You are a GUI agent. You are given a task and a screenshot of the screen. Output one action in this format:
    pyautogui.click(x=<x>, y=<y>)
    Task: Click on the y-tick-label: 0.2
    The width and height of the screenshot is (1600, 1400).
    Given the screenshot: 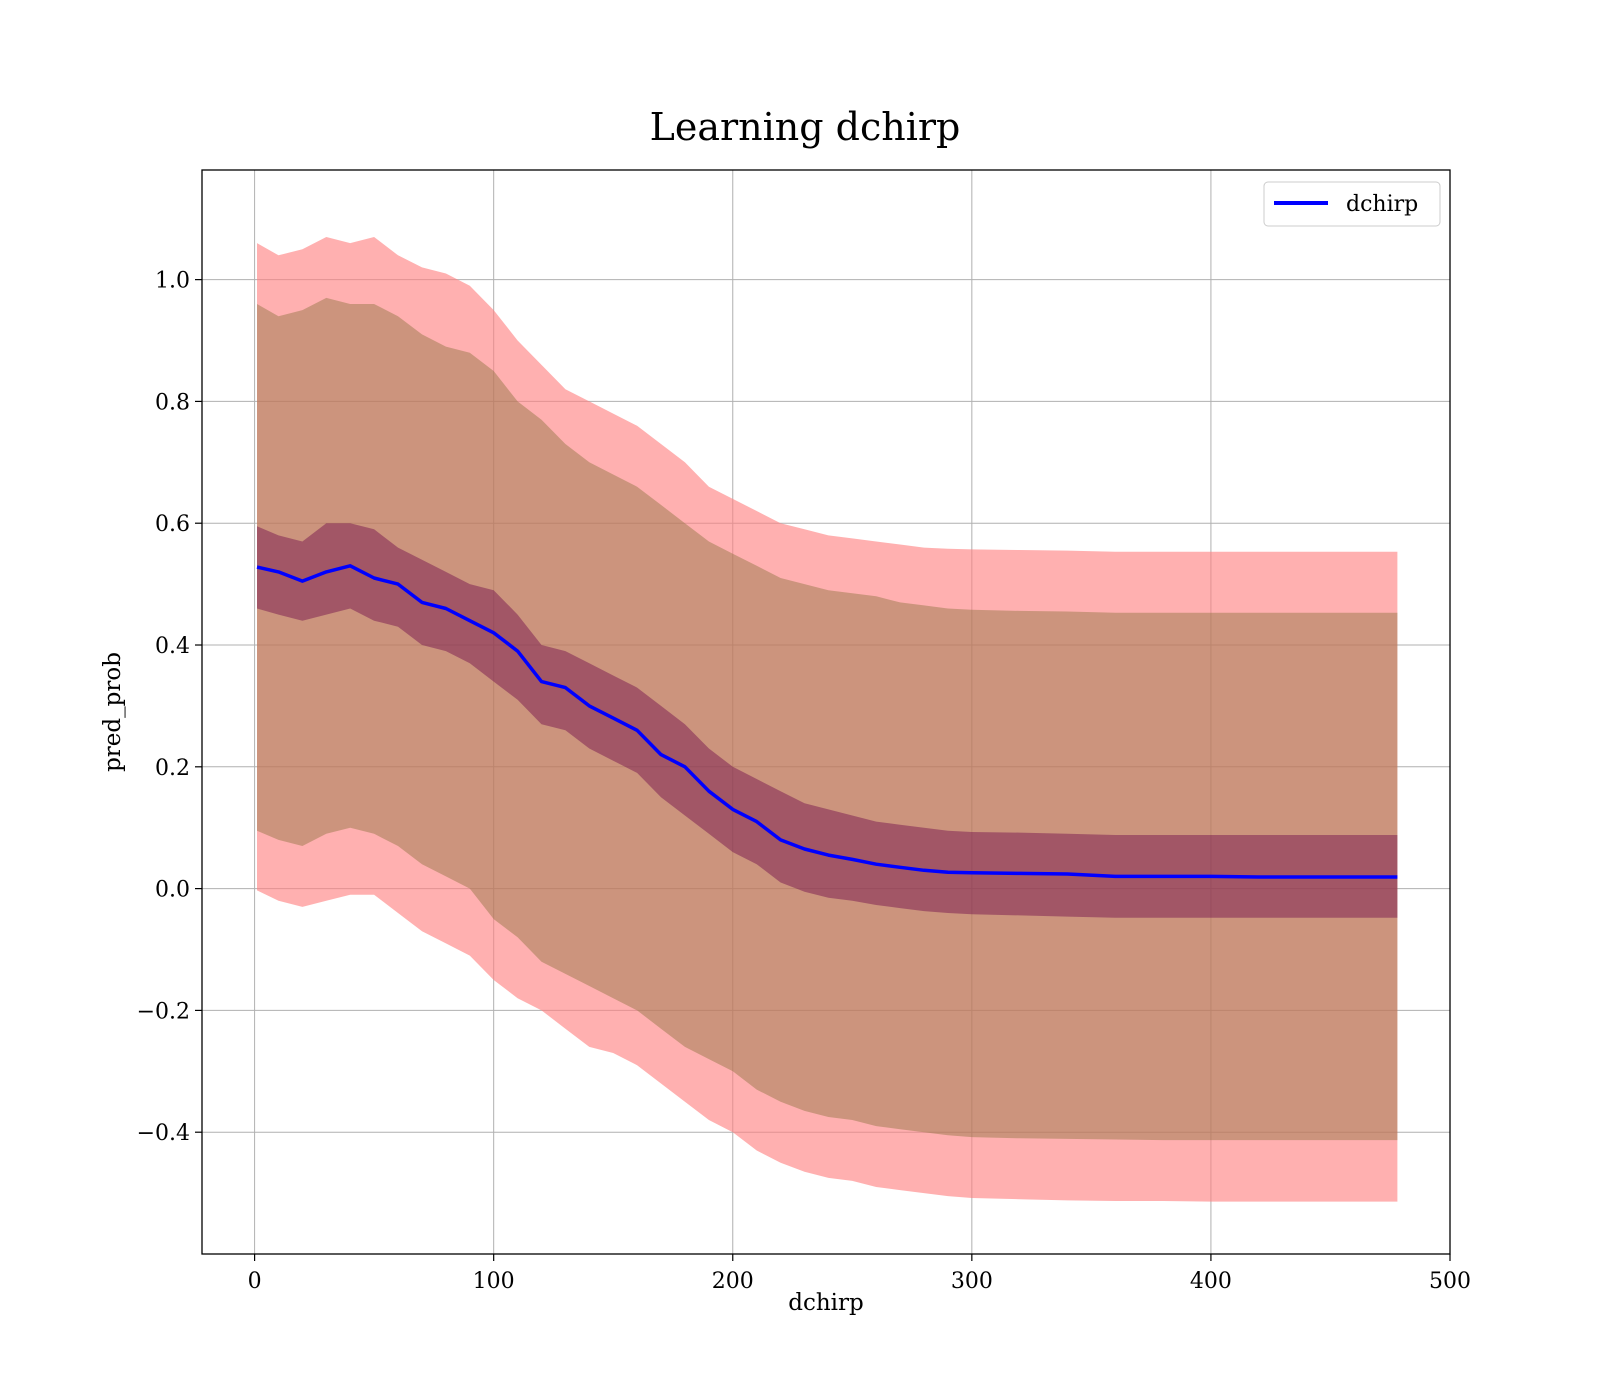 What is the action you would take?
    pyautogui.click(x=172, y=768)
    